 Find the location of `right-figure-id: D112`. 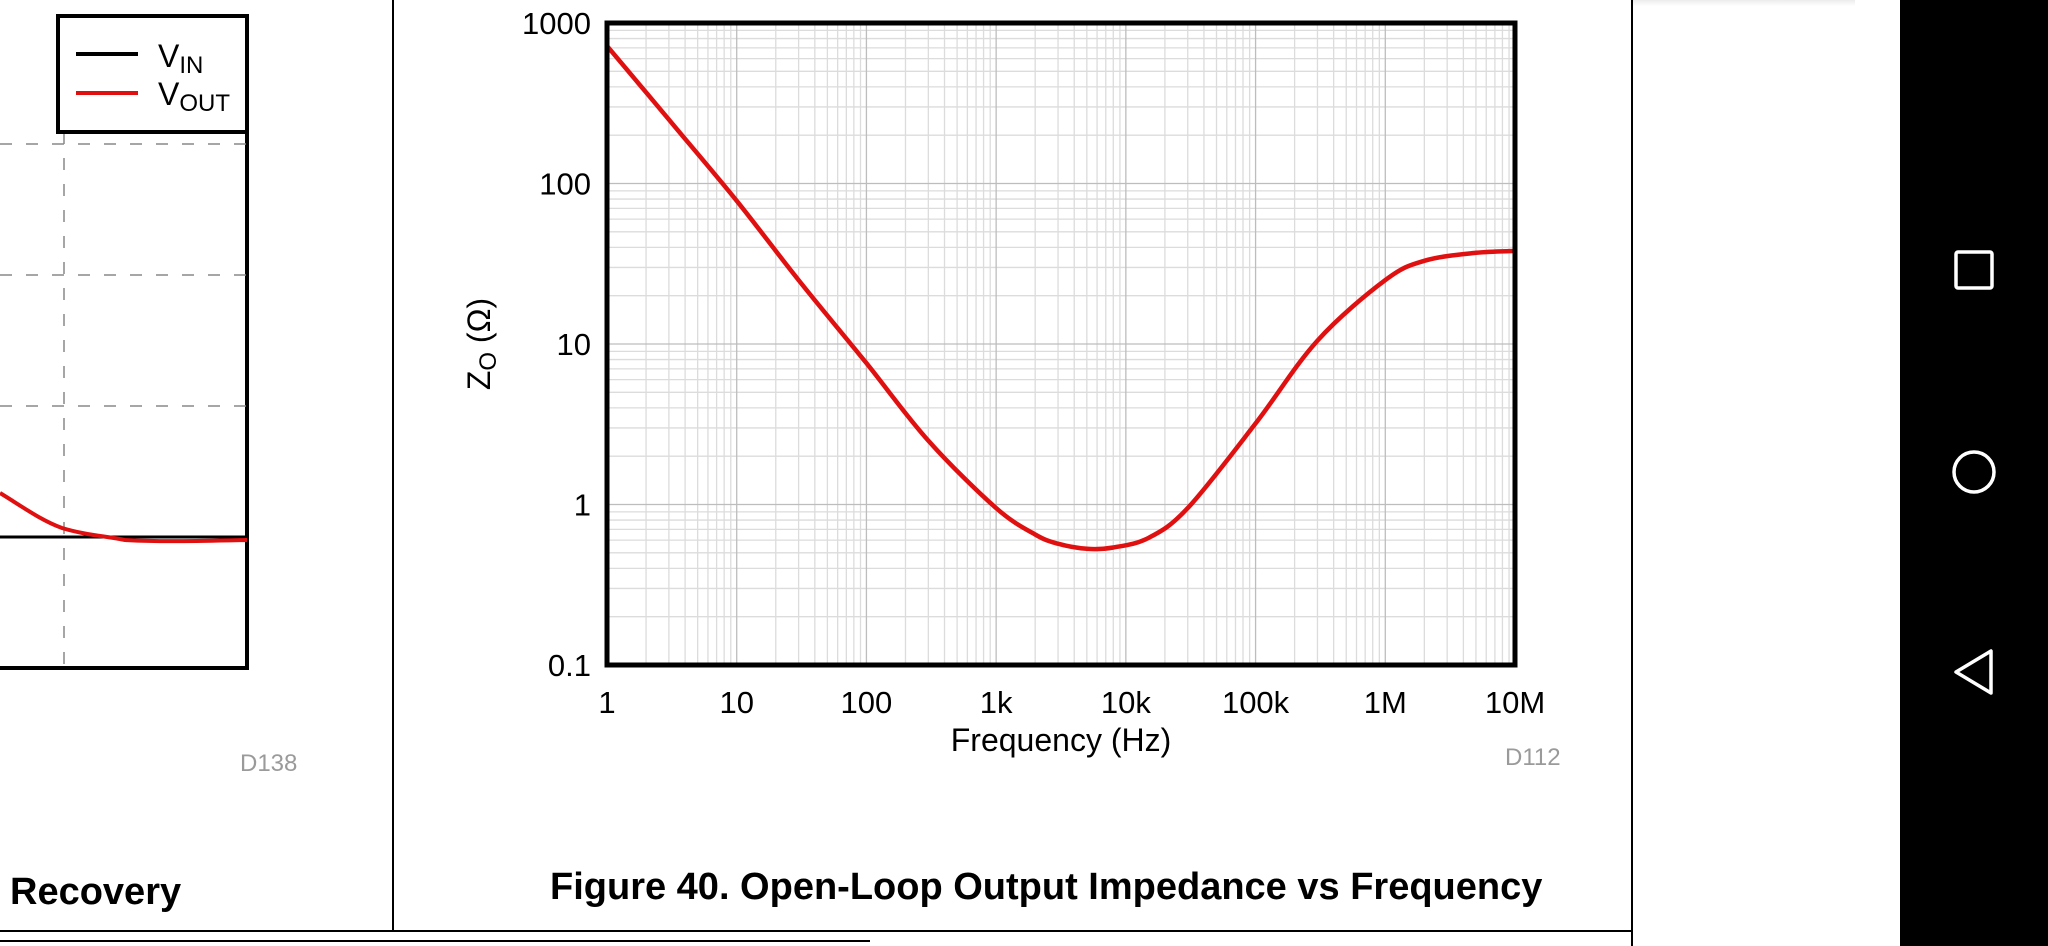

right-figure-id: D112 is located at coordinates (1533, 757).